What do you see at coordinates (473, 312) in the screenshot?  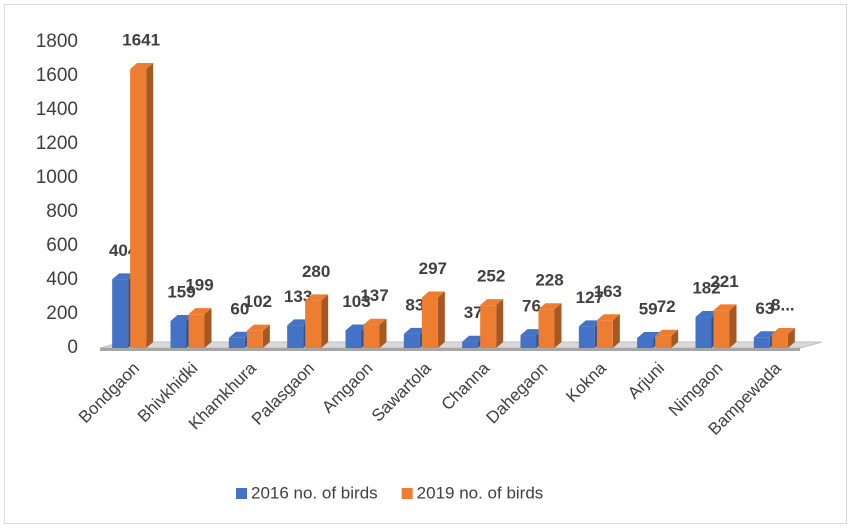 I see `data-label: 37` at bounding box center [473, 312].